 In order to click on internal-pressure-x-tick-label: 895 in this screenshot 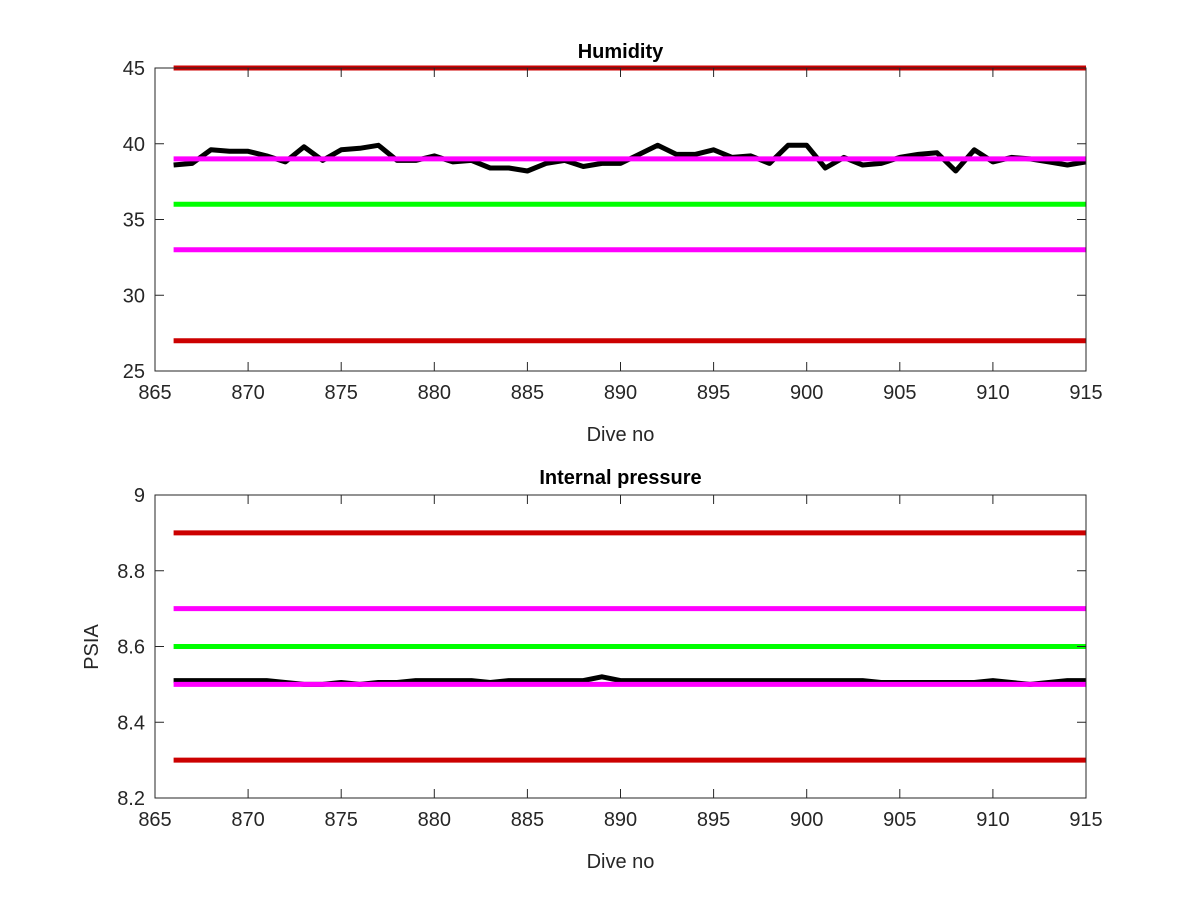, I will do `click(713, 820)`.